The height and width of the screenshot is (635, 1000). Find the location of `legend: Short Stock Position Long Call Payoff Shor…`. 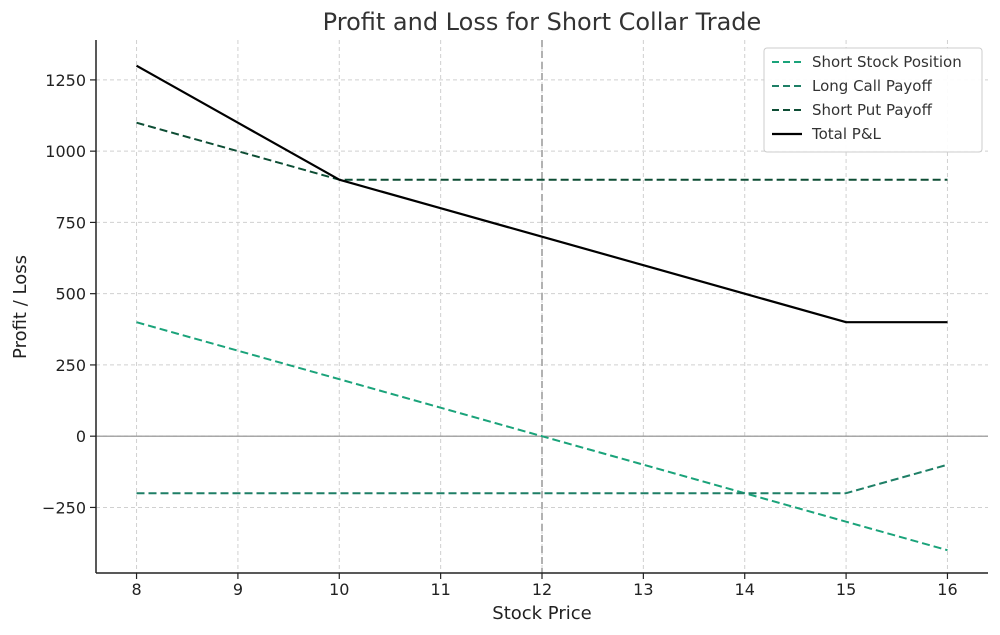

legend: Short Stock Position Long Call Payoff Shor… is located at coordinates (873, 100).